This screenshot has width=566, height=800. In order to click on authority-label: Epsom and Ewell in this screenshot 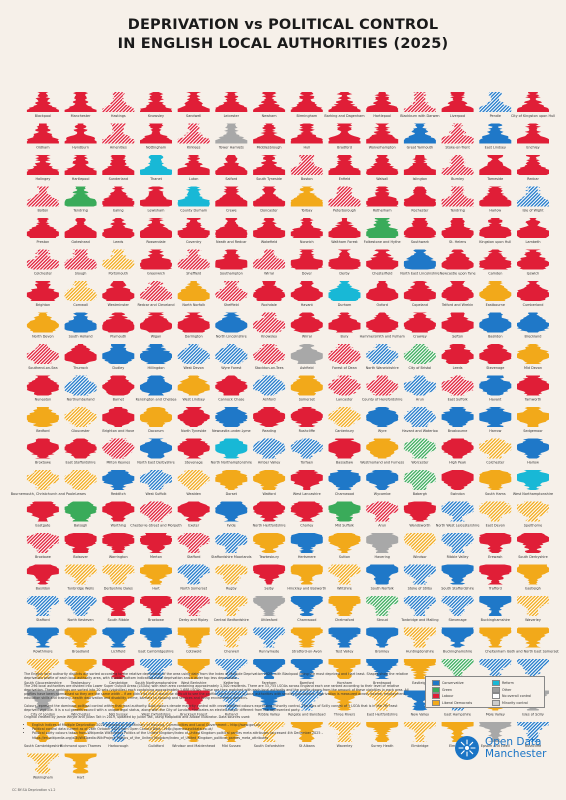, I will do `click(495, 746)`.